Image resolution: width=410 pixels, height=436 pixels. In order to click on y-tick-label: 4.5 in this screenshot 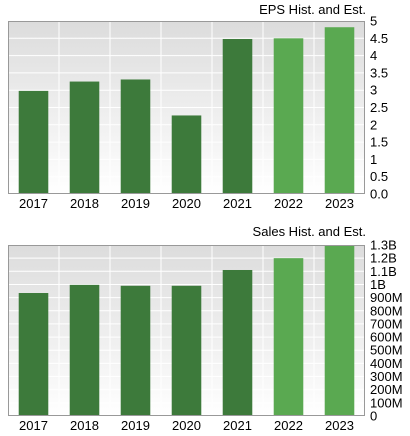, I will do `click(379, 38)`.